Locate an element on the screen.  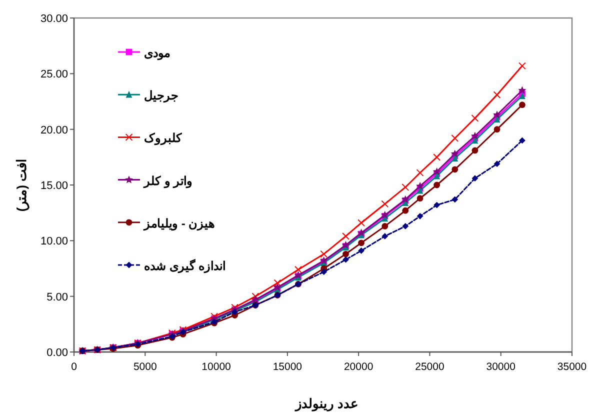
legend-label: جرجیل is located at coordinates (161, 96).